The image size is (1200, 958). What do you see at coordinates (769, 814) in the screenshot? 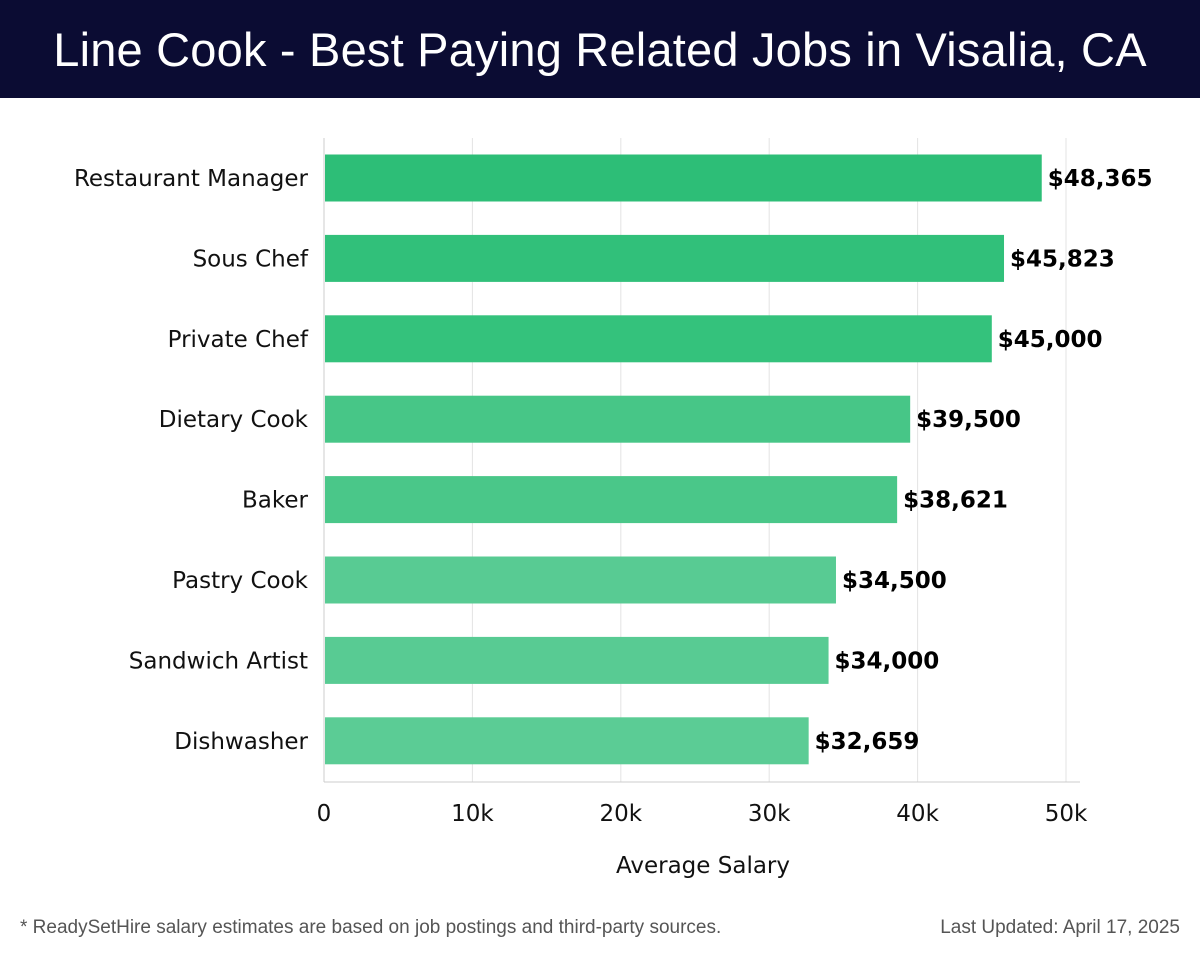
I see `x-tick-label: 30k` at bounding box center [769, 814].